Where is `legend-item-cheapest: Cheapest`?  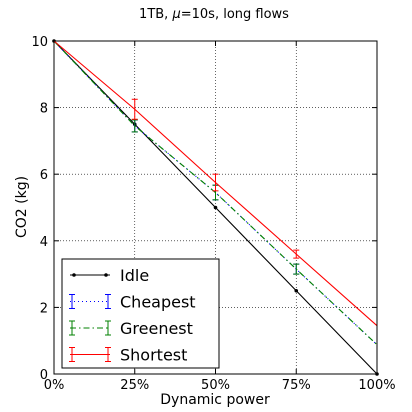 legend-item-cheapest: Cheapest is located at coordinates (132, 302).